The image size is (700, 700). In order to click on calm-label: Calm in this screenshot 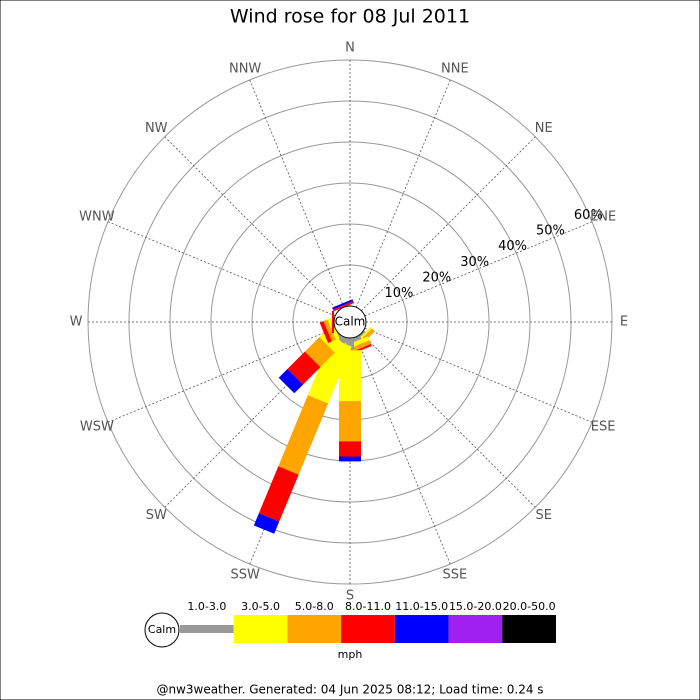, I will do `click(350, 322)`.